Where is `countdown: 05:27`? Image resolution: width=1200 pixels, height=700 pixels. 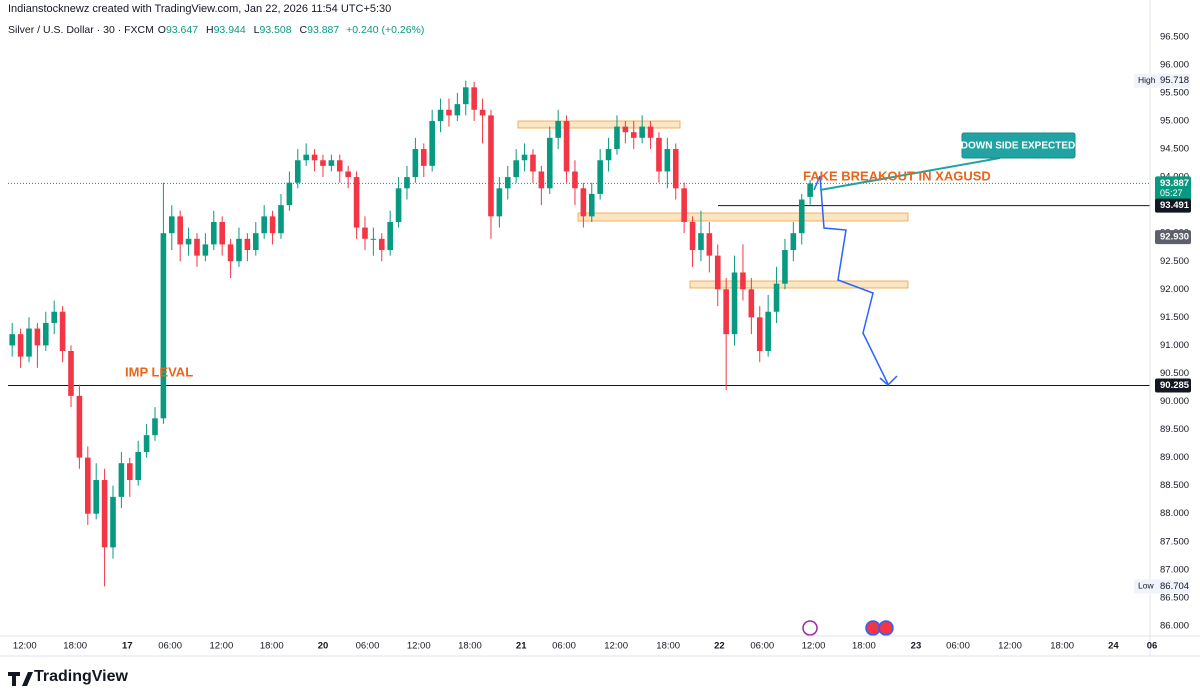 countdown: 05:27 is located at coordinates (1171, 193).